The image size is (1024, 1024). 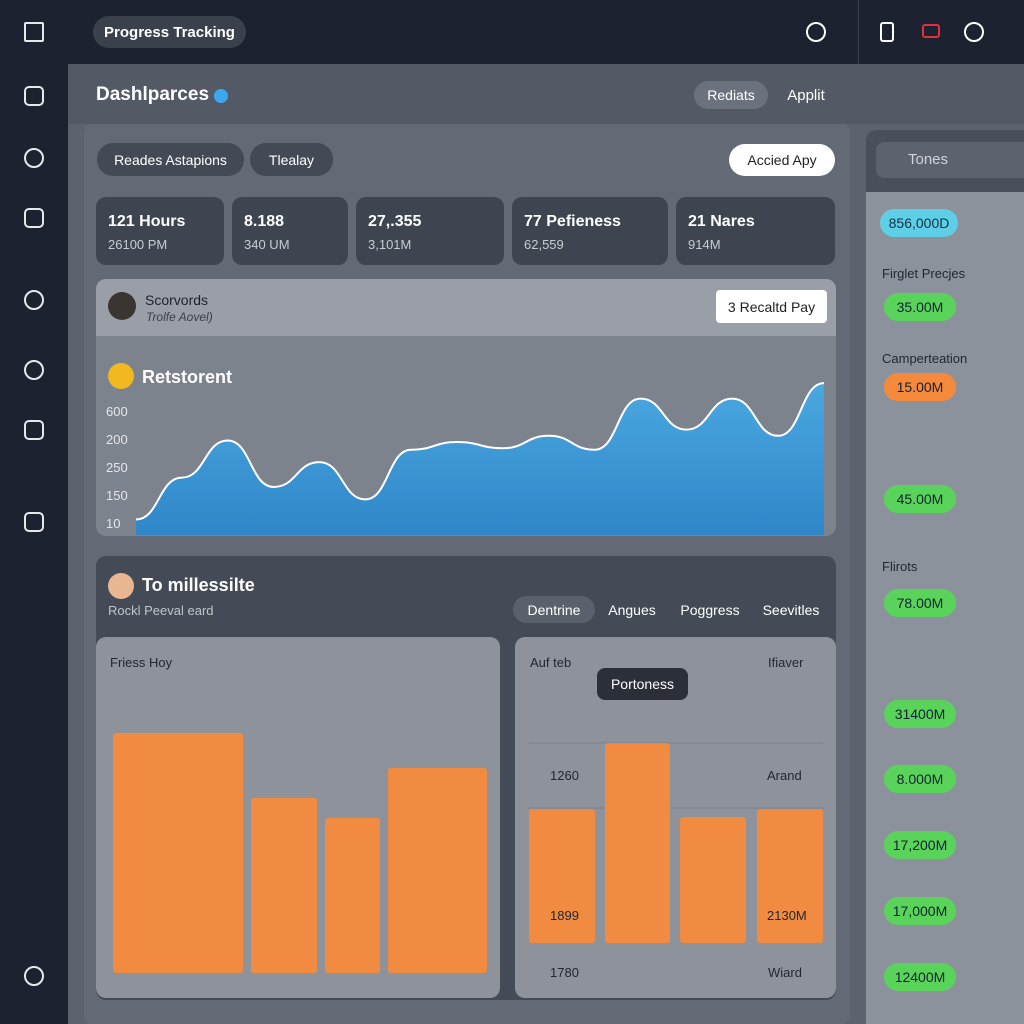 I want to click on card-label: Ifiaver, so click(x=786, y=662).